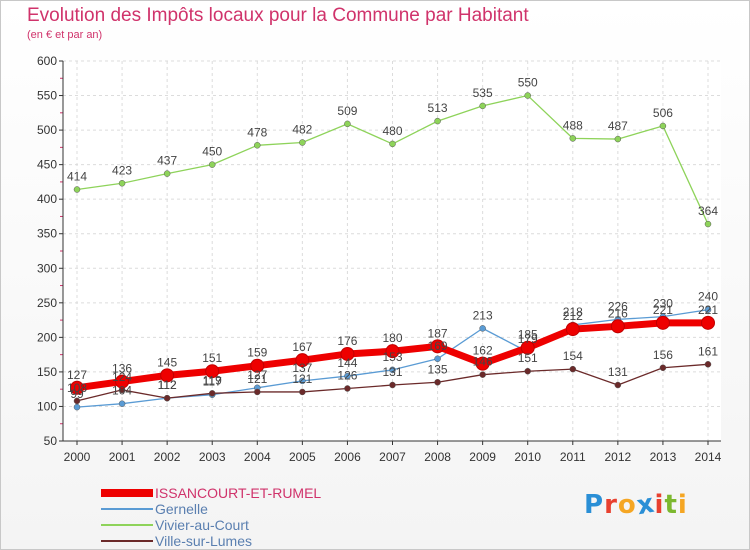  What do you see at coordinates (122, 369) in the screenshot?
I see `data-label-issancourt-et-rumel: 136` at bounding box center [122, 369].